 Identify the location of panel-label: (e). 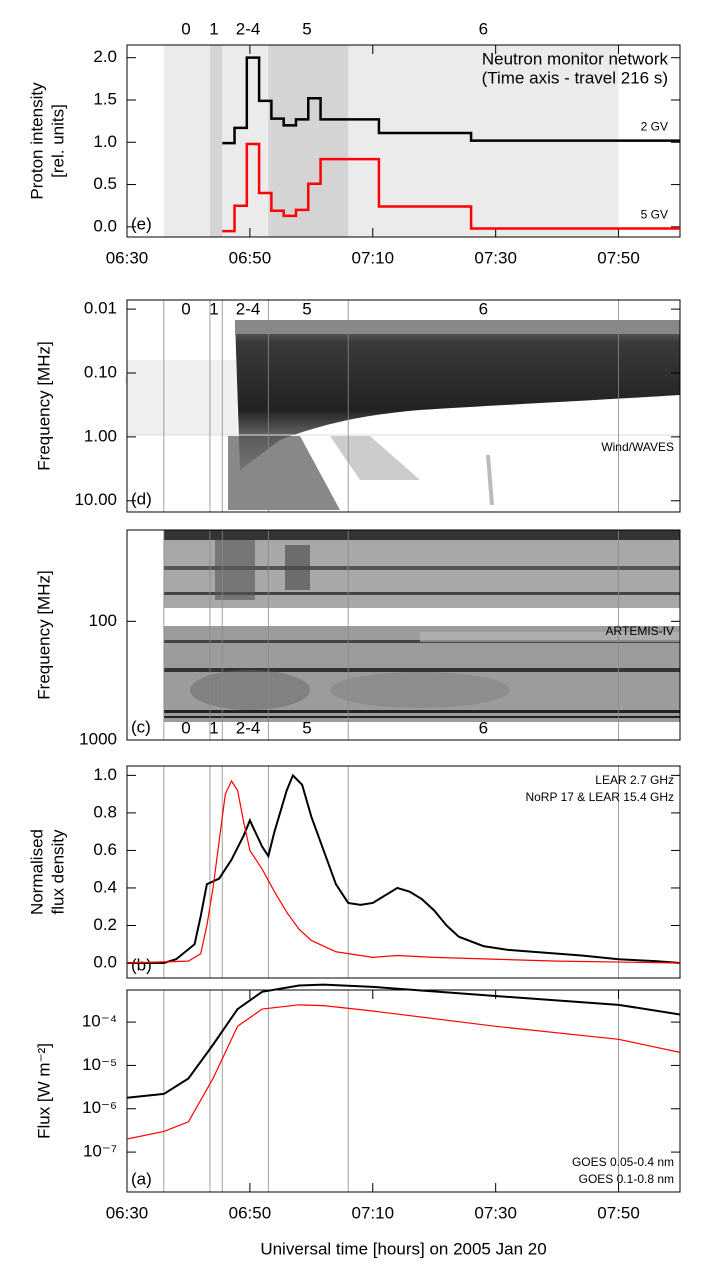
(141, 223).